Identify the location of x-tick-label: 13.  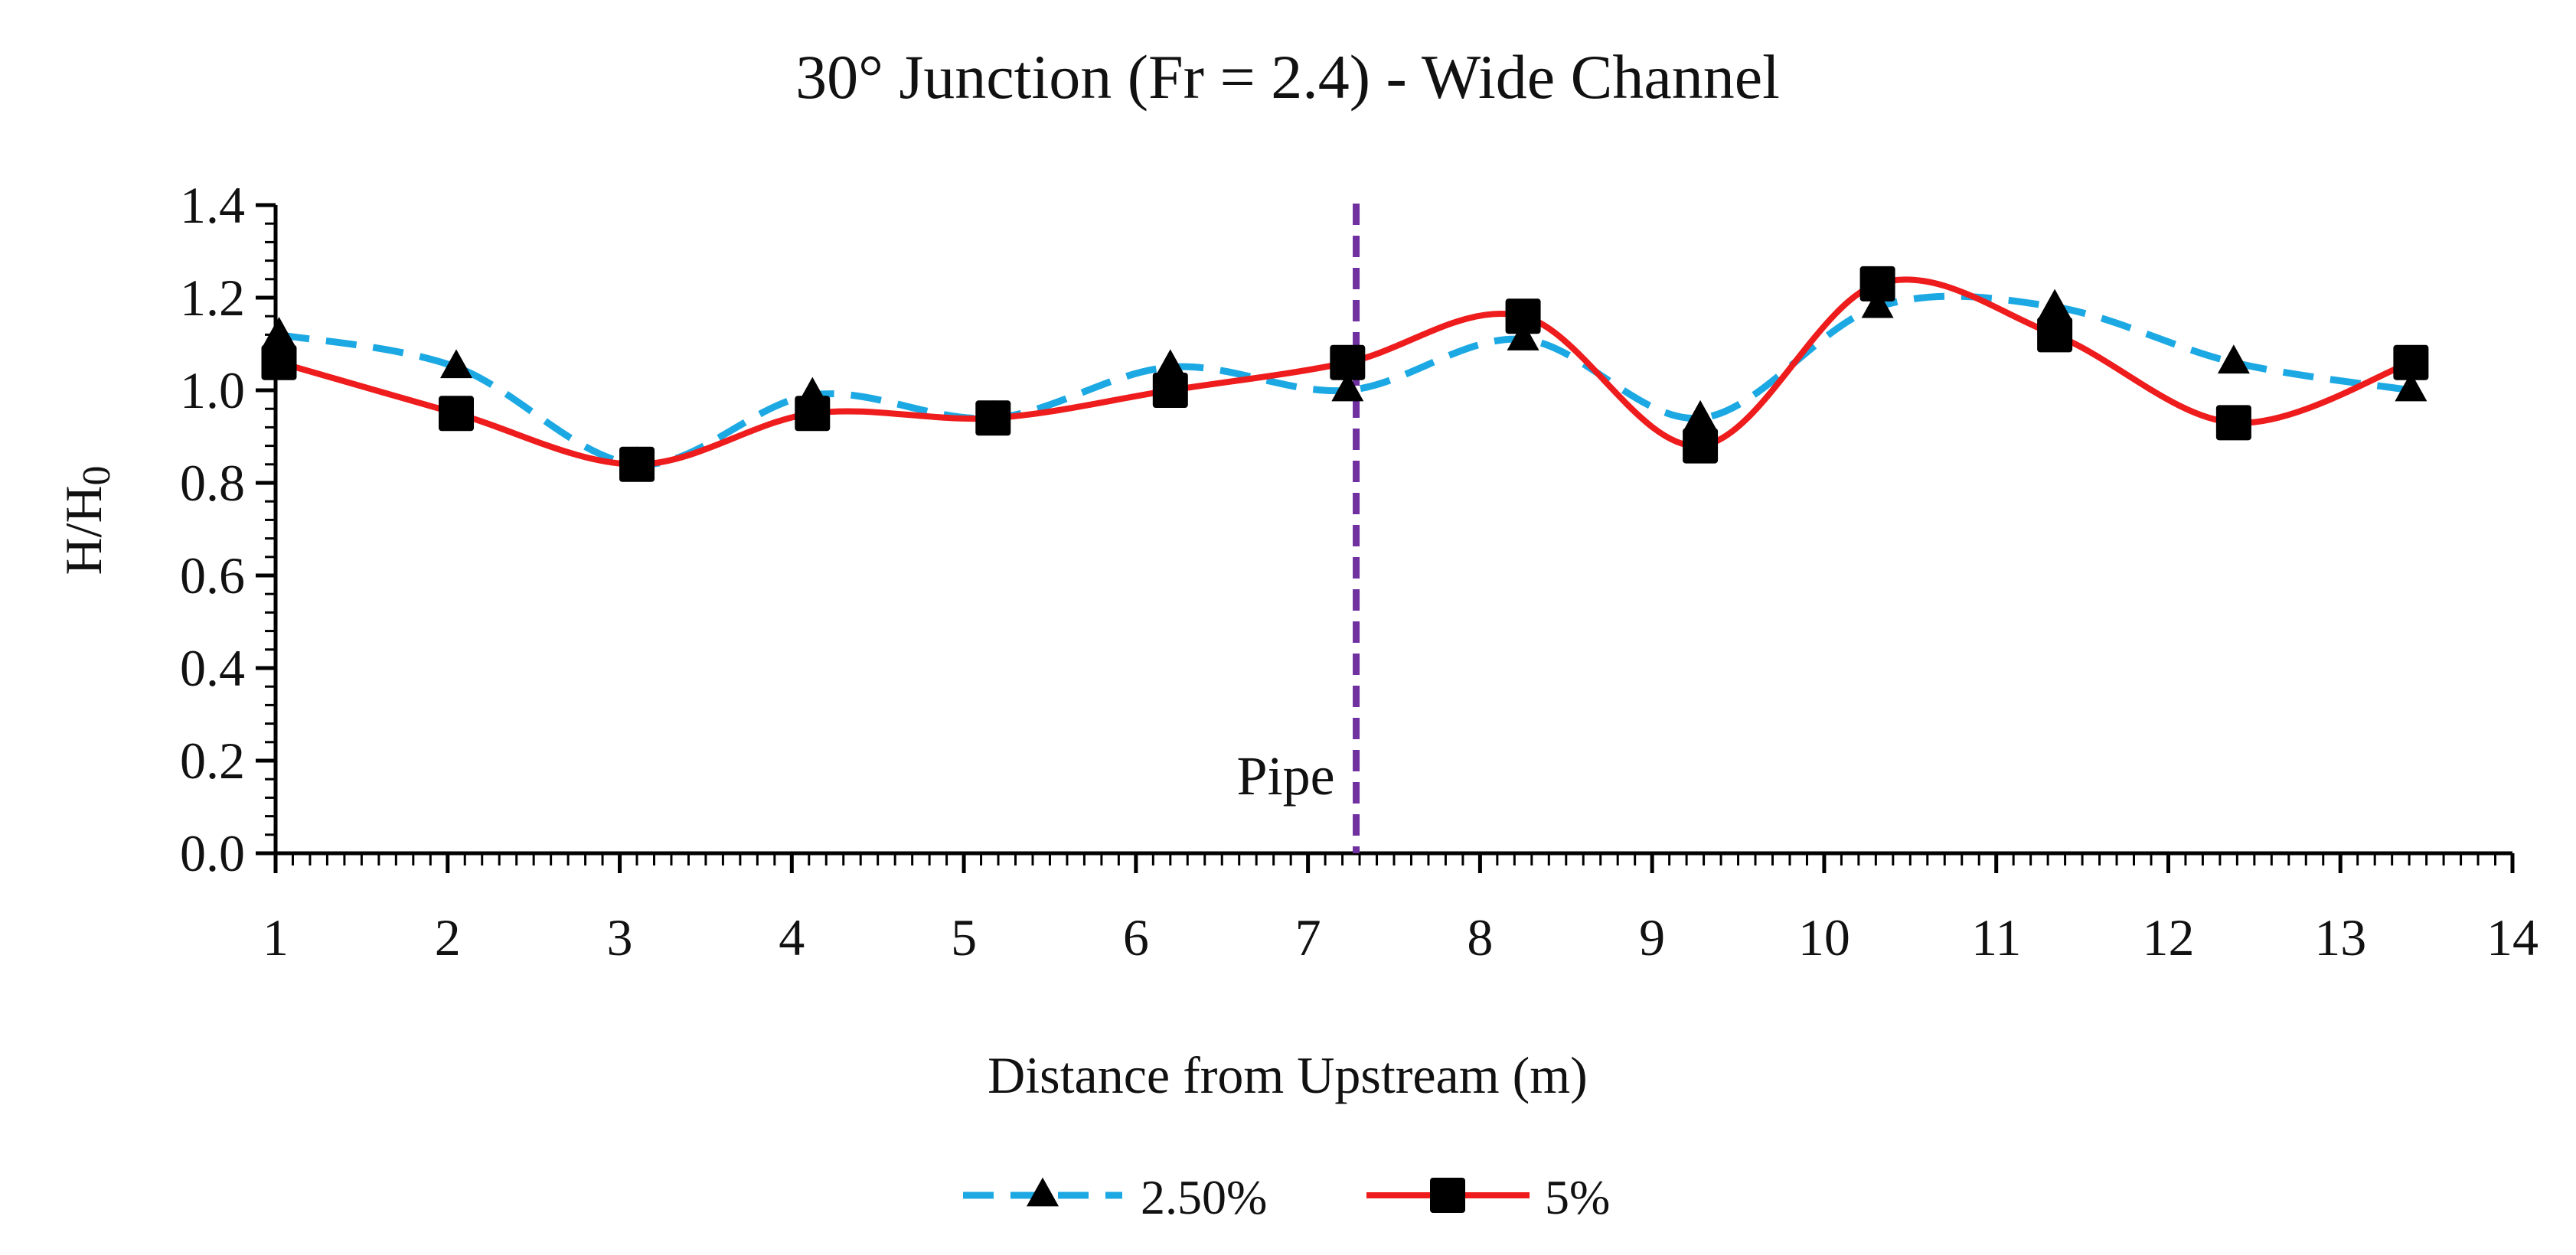
(2340, 937).